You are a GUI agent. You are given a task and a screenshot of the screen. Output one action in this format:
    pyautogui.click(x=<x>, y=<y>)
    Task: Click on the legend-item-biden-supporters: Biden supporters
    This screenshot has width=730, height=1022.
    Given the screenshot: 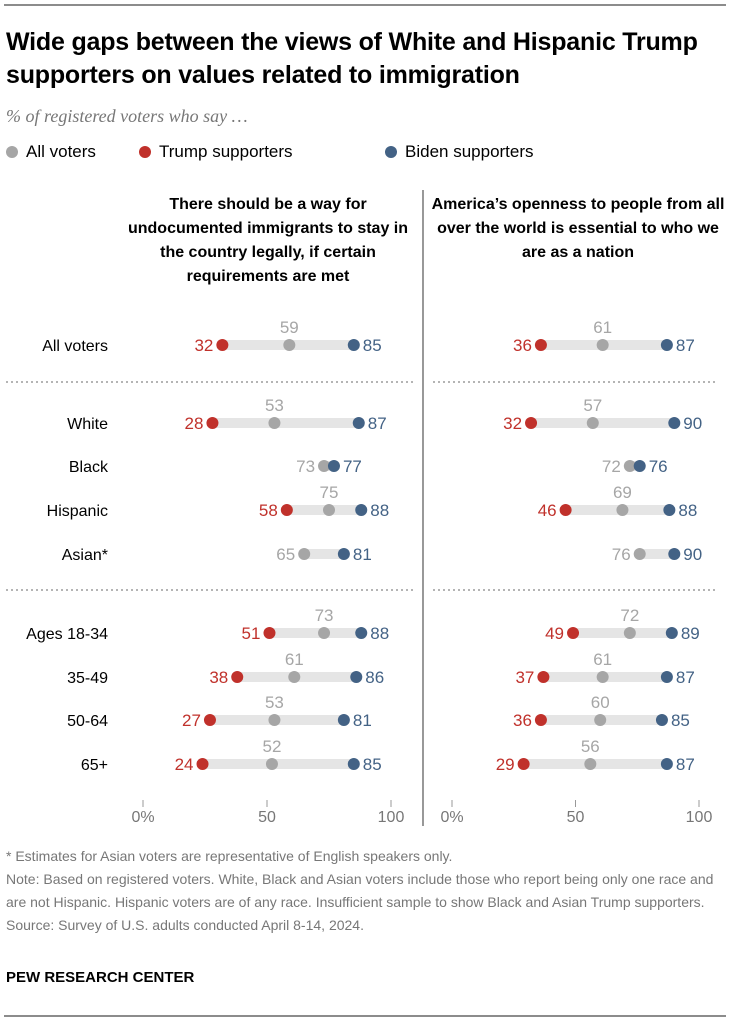 What is the action you would take?
    pyautogui.click(x=459, y=152)
    